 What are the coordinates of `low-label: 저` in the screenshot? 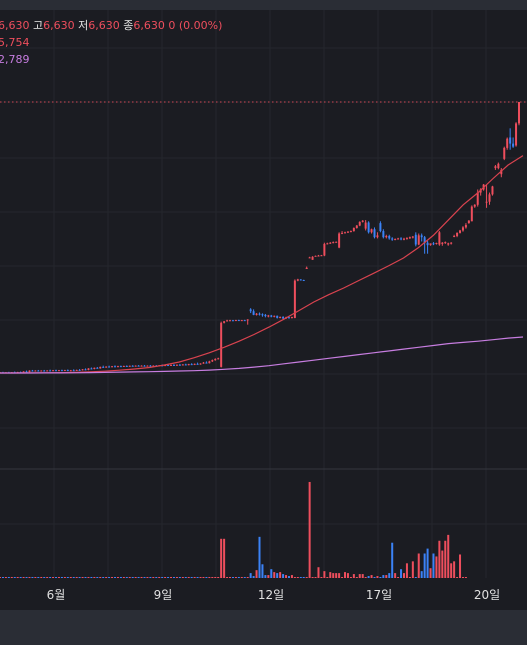 It's located at (83, 25).